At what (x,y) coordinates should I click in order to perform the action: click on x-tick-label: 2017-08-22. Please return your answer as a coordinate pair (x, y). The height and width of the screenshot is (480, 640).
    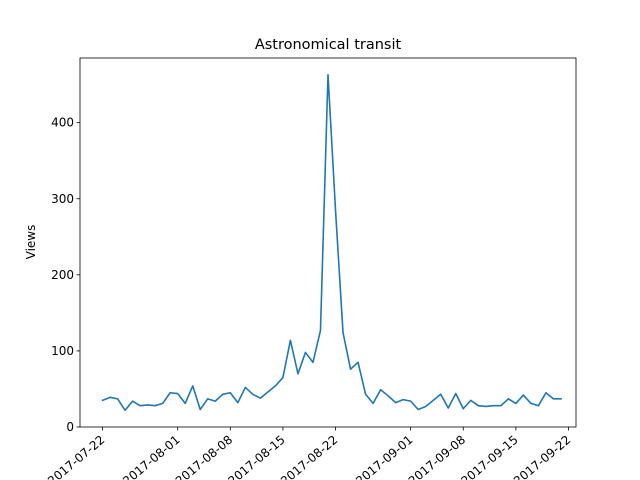
    Looking at the image, I should click on (309, 456).